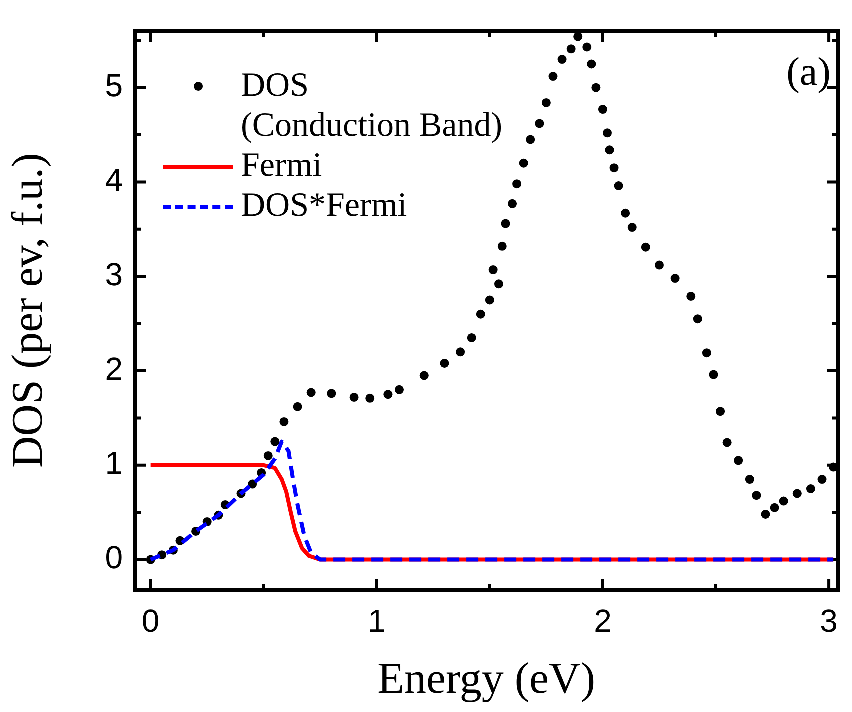 The image size is (852, 712). I want to click on annotation: (a), so click(808, 71).